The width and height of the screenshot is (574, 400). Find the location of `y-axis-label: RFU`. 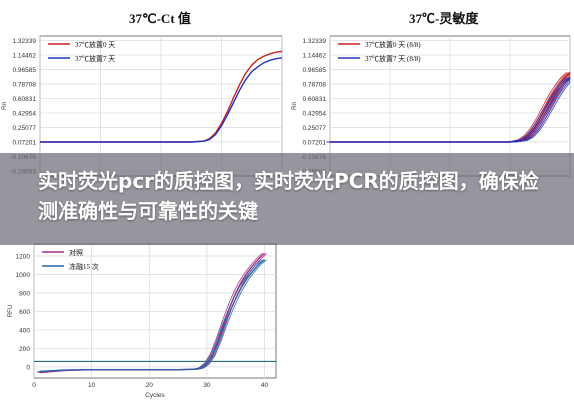

y-axis-label: RFU is located at coordinates (11, 311).